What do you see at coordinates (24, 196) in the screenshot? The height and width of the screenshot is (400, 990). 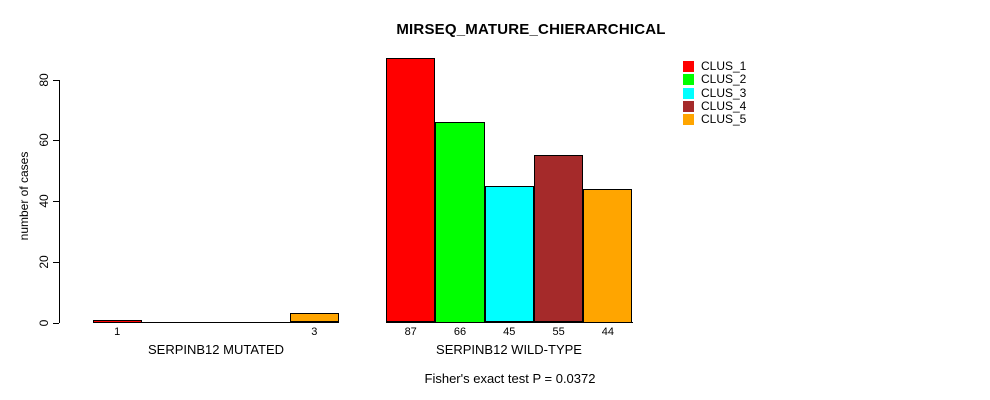 I see `y-axis-label: number of cases` at bounding box center [24, 196].